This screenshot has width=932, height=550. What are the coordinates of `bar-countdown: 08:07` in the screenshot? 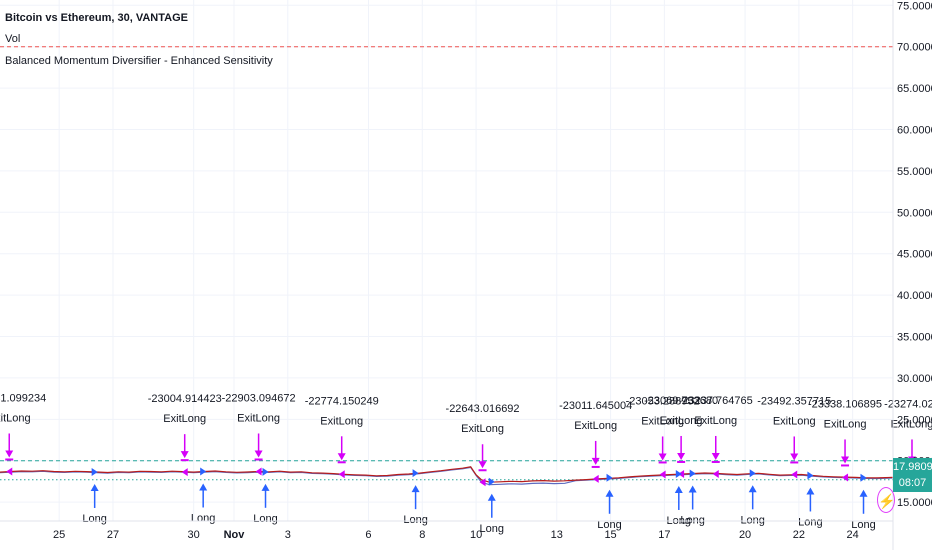 It's located at (912, 483).